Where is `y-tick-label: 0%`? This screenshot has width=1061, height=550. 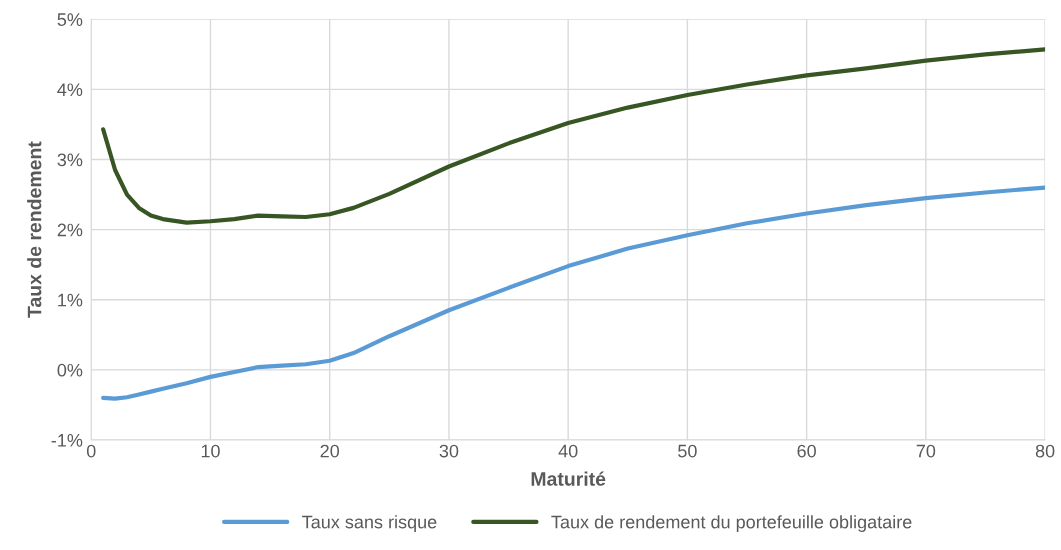 y-tick-label: 0% is located at coordinates (70, 370).